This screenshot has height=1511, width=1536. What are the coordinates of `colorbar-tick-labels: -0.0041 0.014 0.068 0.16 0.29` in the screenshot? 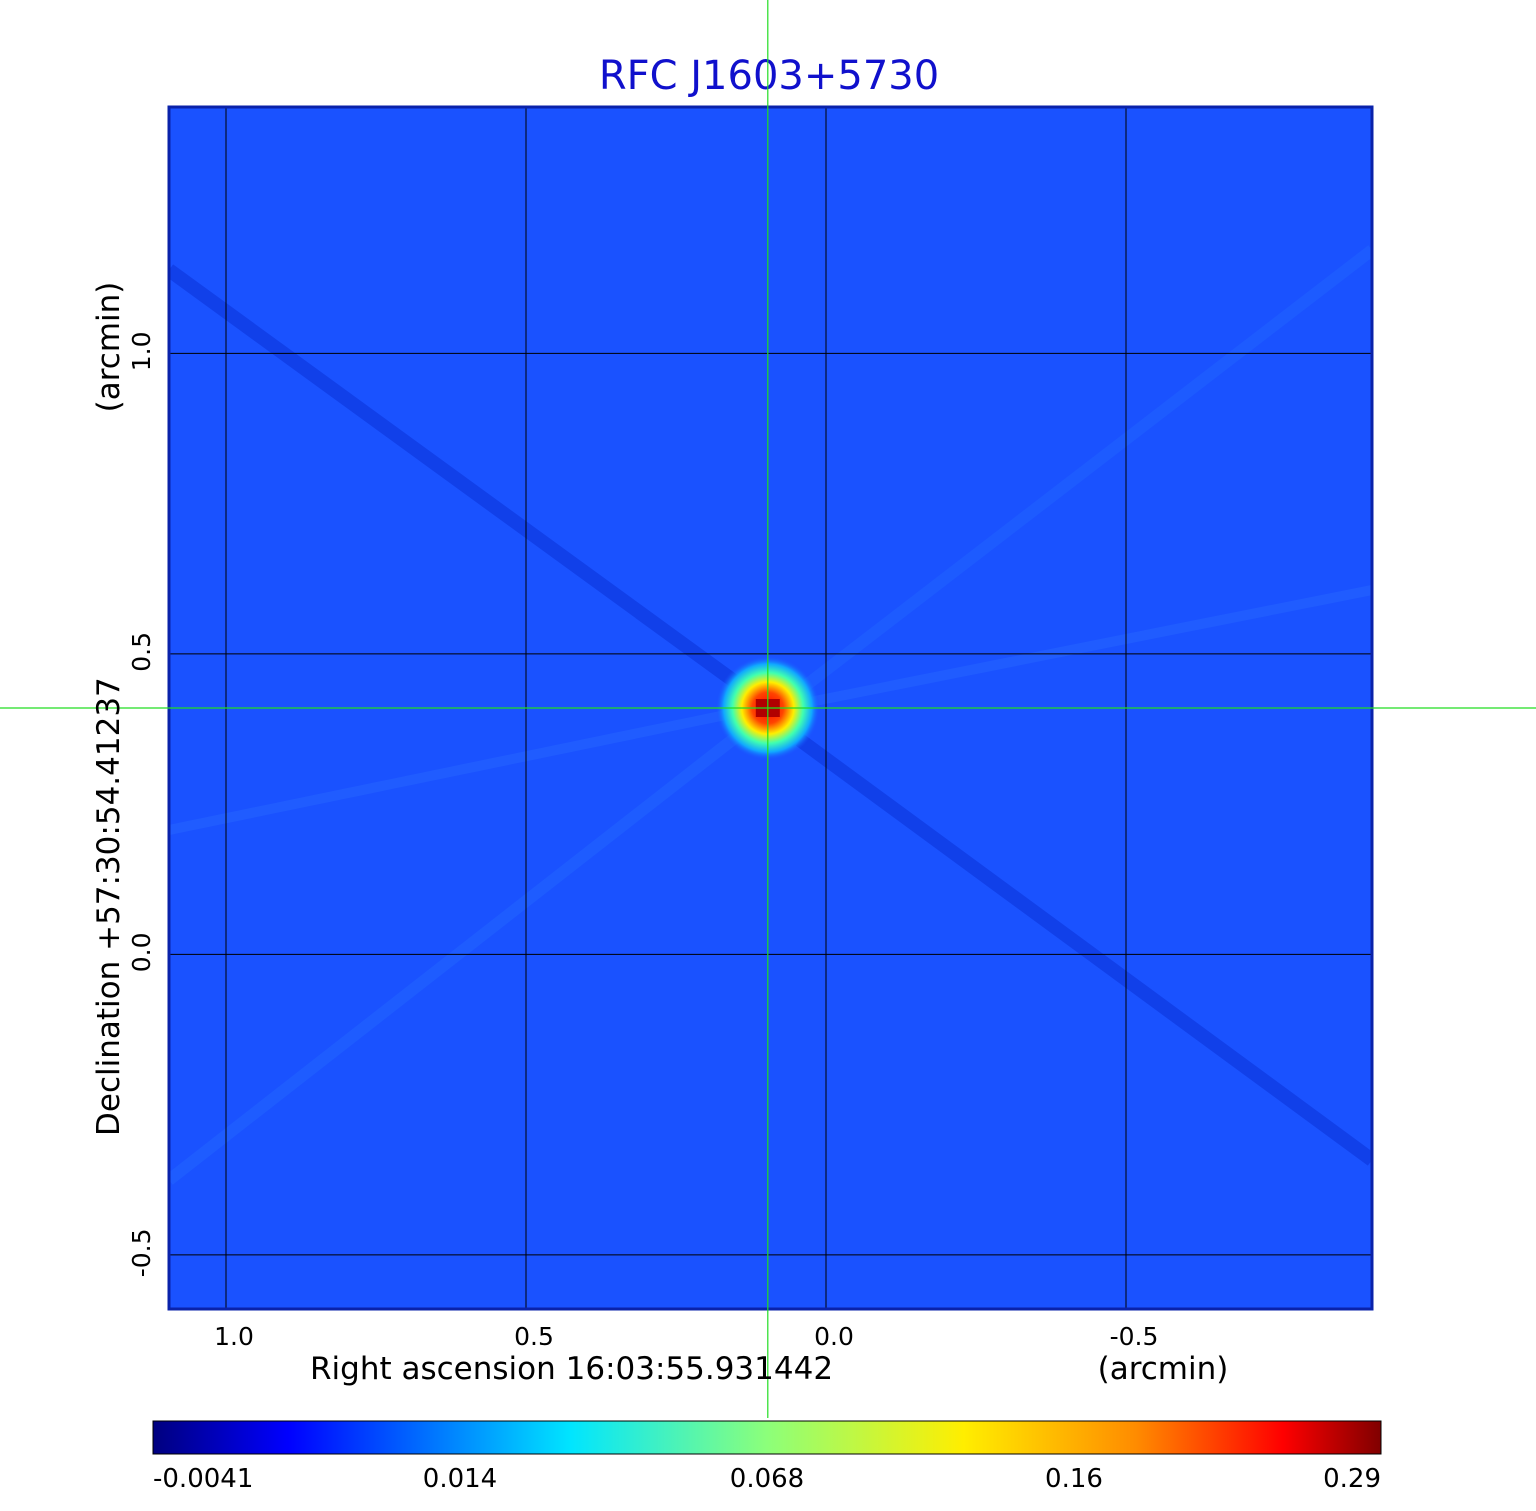 It's located at (767, 1479).